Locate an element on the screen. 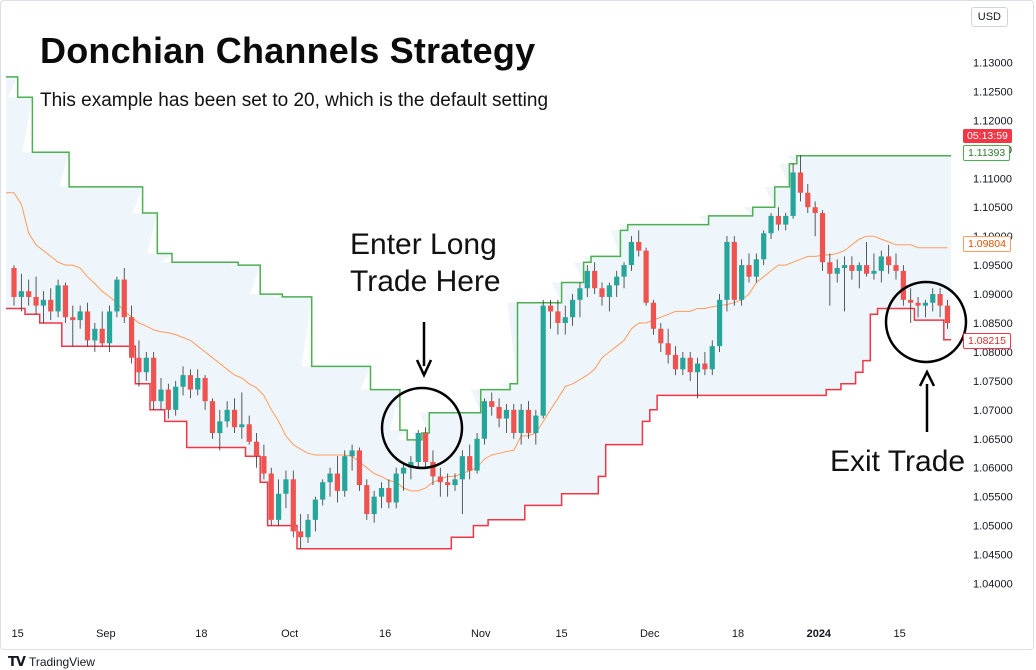 This screenshot has width=1036, height=670. tradingview-logo-icon: 𝗧𝗩 is located at coordinates (17, 661).